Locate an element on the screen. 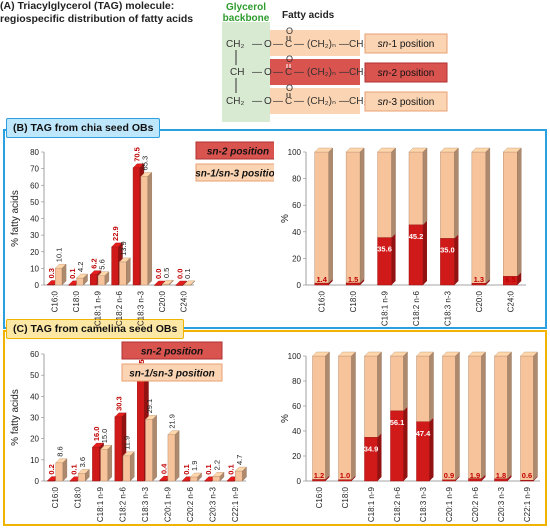 This screenshot has height=529, width=550. svg-text: sn-1 position is located at coordinates (406, 44).